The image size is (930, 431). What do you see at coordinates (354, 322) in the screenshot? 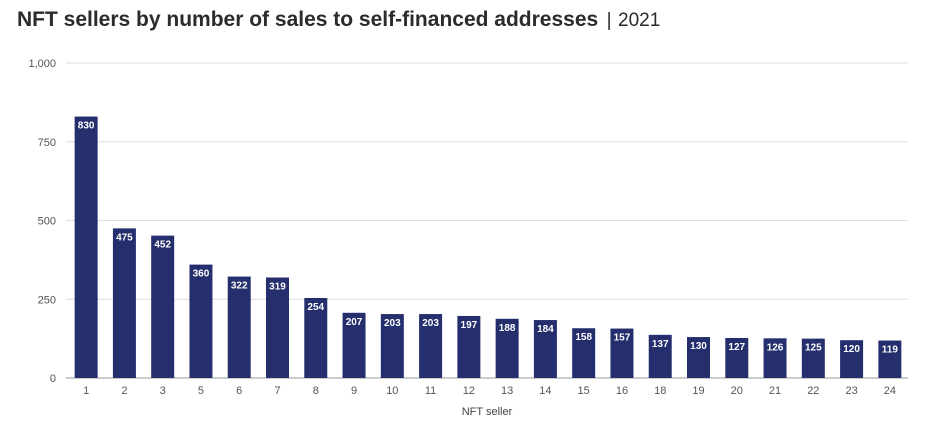
I see `data-label: 207` at bounding box center [354, 322].